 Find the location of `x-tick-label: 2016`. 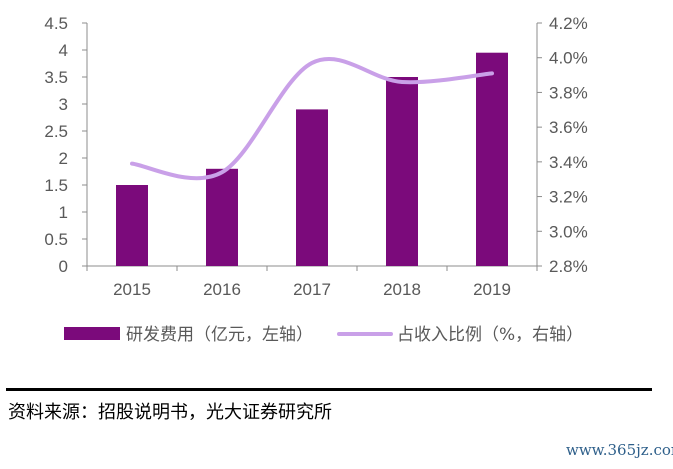

x-tick-label: 2016 is located at coordinates (222, 289).